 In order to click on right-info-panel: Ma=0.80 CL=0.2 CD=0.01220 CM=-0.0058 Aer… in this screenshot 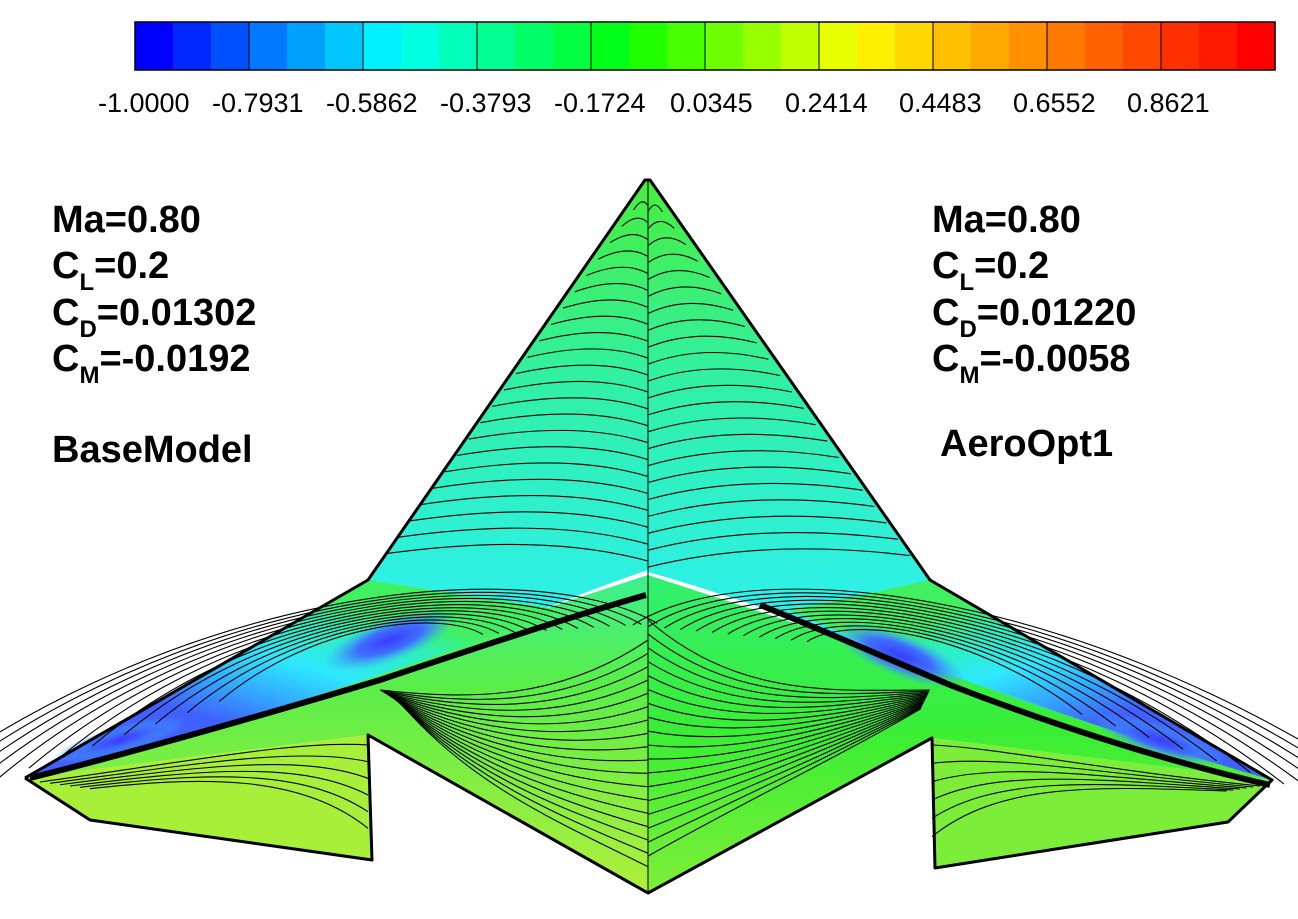, I will do `click(1034, 332)`.